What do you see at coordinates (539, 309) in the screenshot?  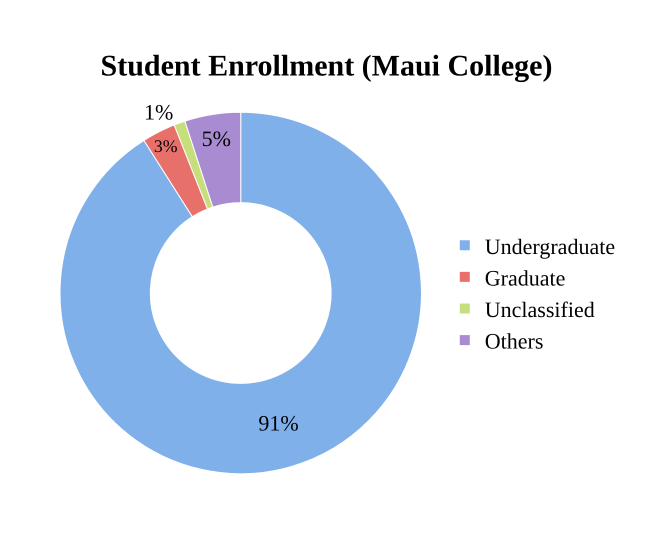 I see `legend-label: Unclassified` at bounding box center [539, 309].